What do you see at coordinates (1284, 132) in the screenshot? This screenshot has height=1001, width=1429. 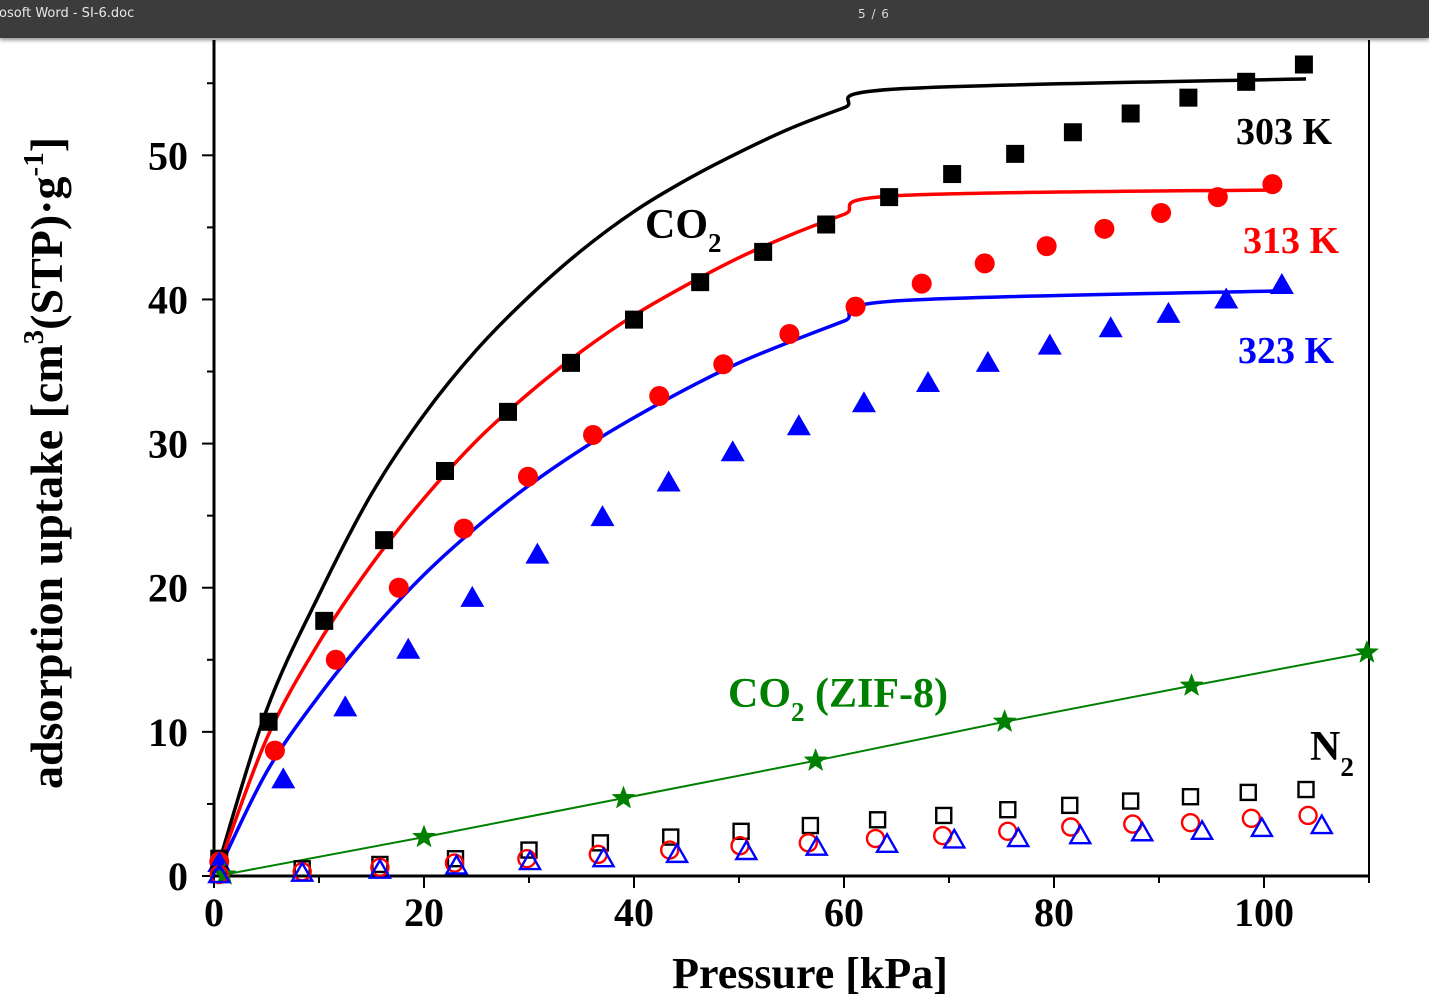 I see `legend-303k: 303 K` at bounding box center [1284, 132].